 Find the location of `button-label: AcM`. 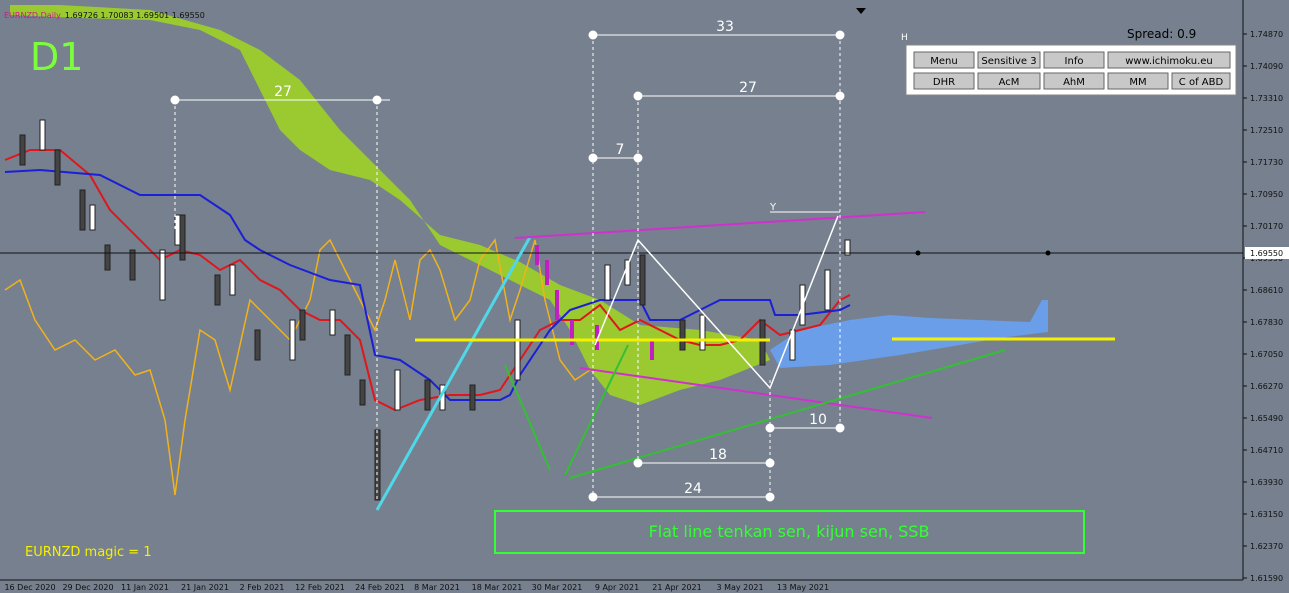

button-label: AcM is located at coordinates (1009, 82).